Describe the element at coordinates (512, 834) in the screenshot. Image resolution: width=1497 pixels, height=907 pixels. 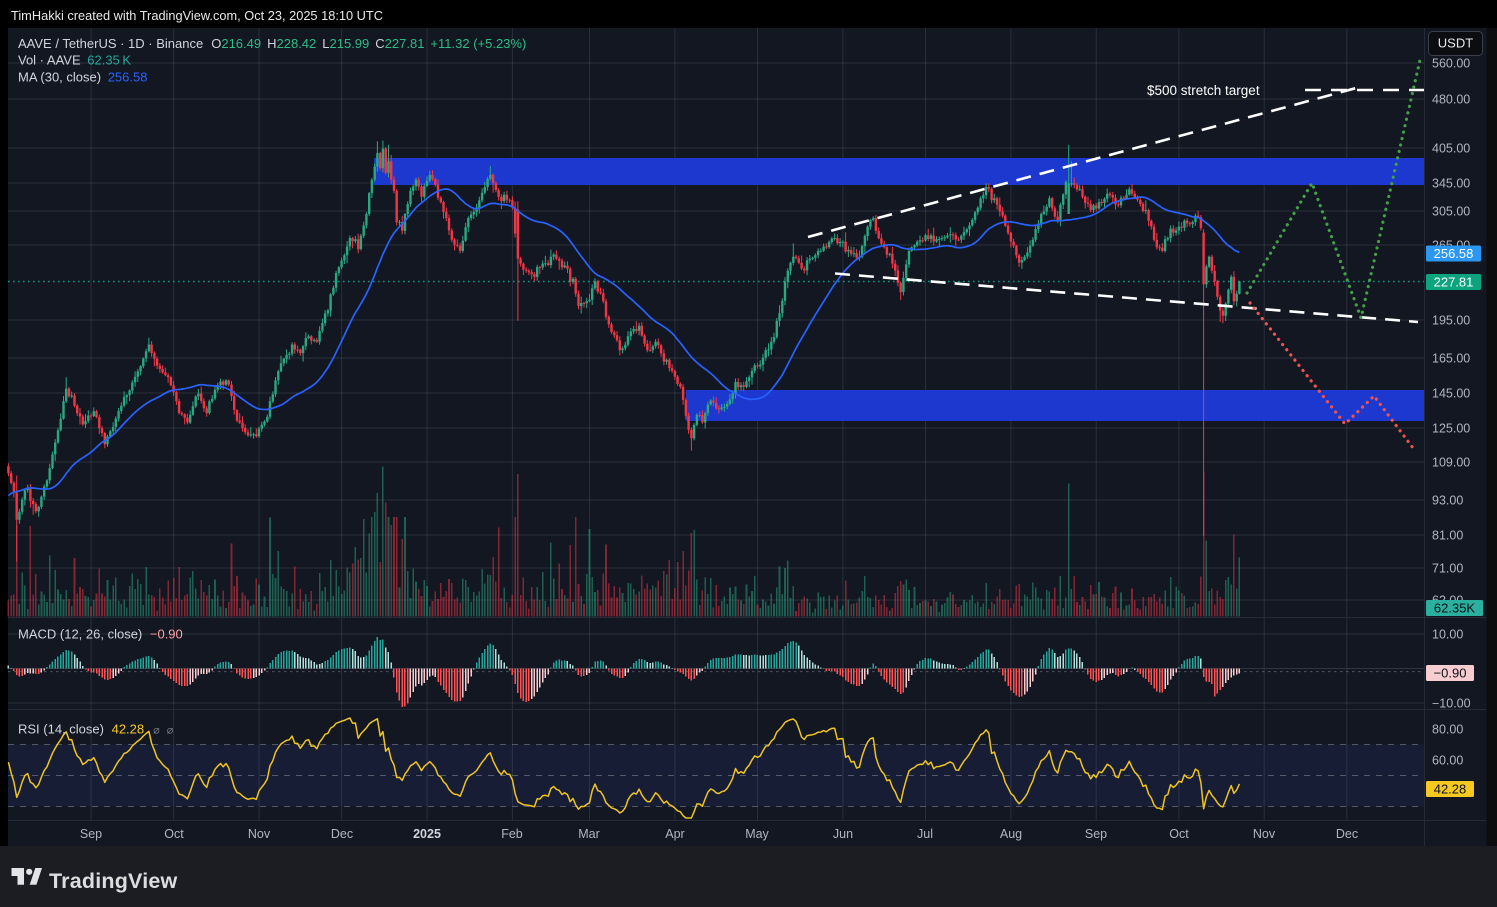
I see `svg-text: Feb` at that location.